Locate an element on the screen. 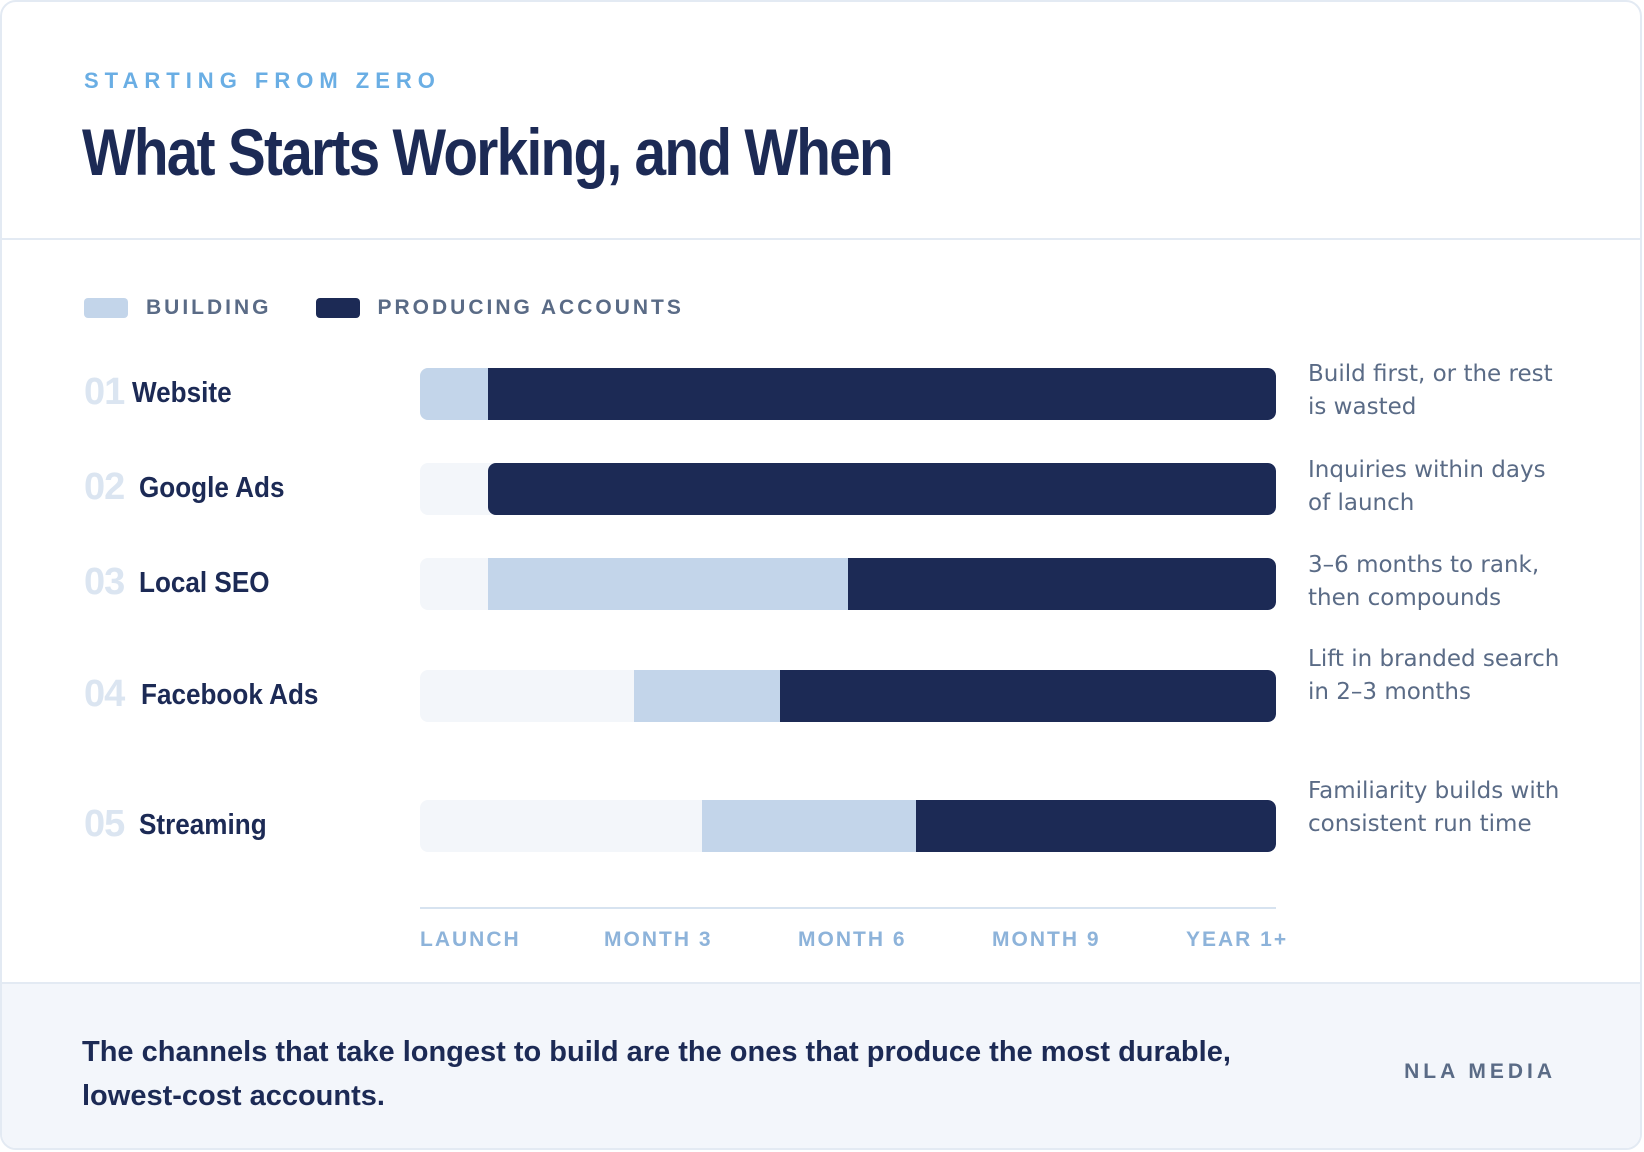 This screenshot has width=1644, height=1152. row-channel-name: Local SEO is located at coordinates (204, 583).